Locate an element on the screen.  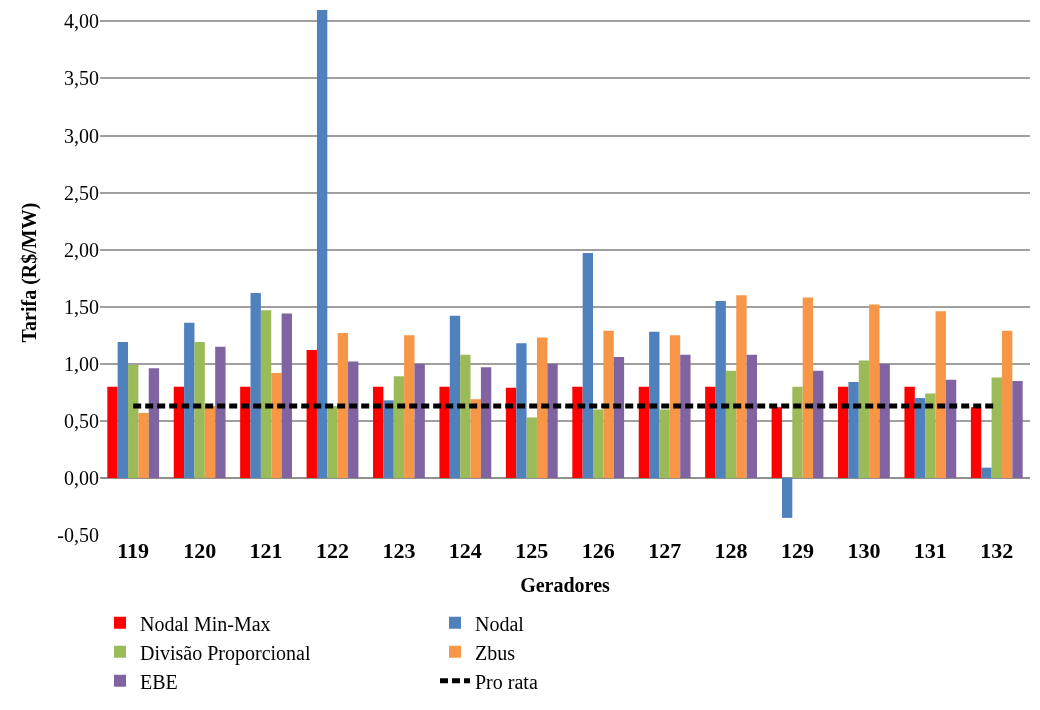
legend-label: Nodal Min-Max is located at coordinates (205, 623).